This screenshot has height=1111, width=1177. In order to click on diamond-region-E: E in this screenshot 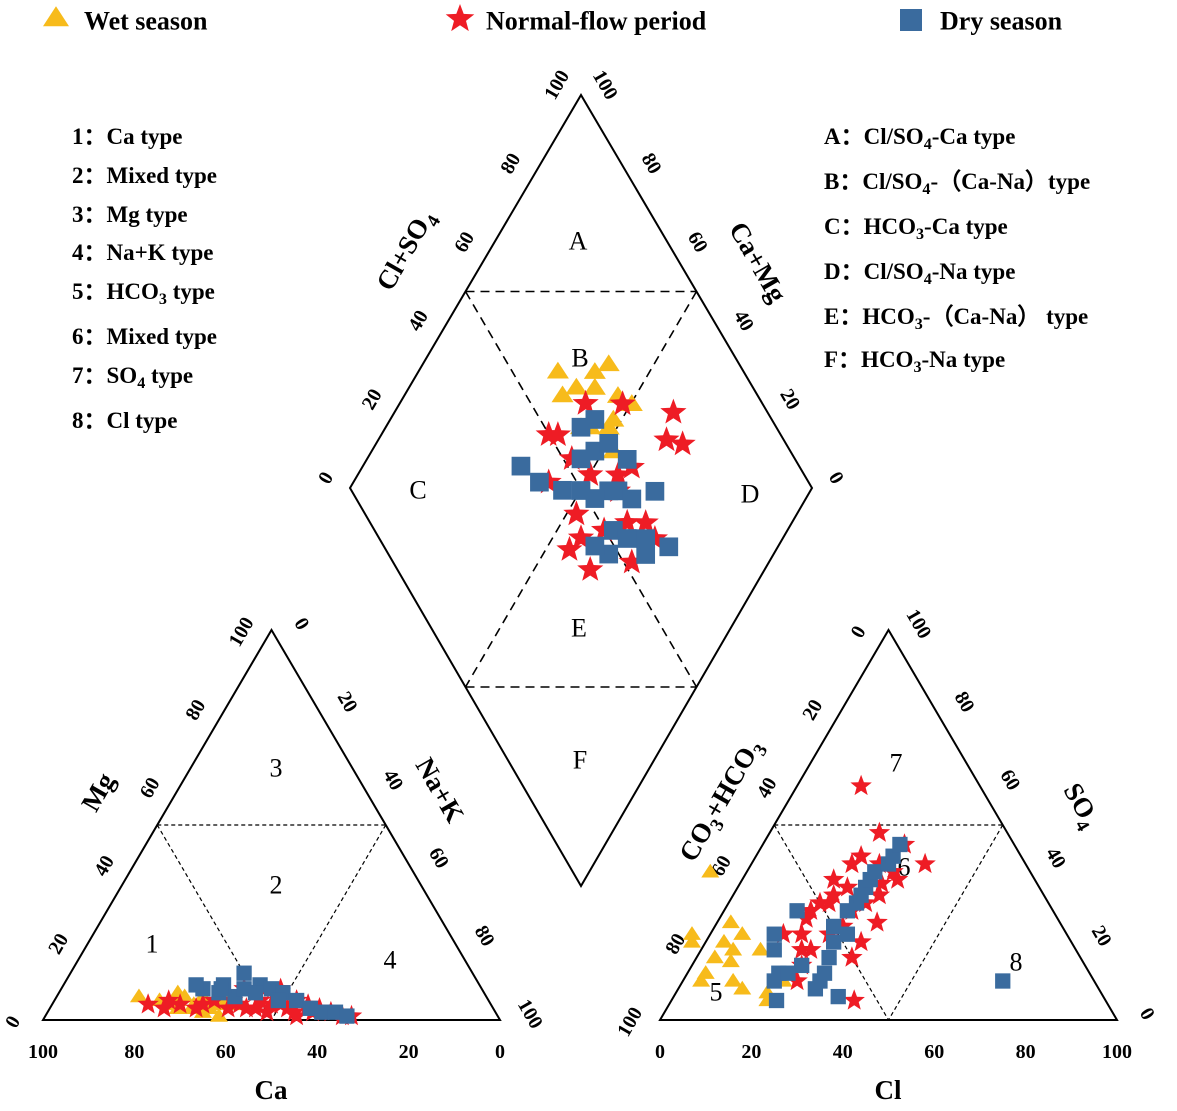, I will do `click(579, 628)`.